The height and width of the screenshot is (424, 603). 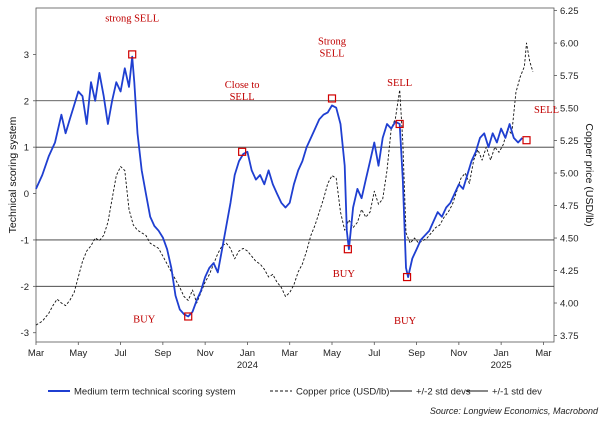 I want to click on x-year-label: 2025, so click(x=501, y=365).